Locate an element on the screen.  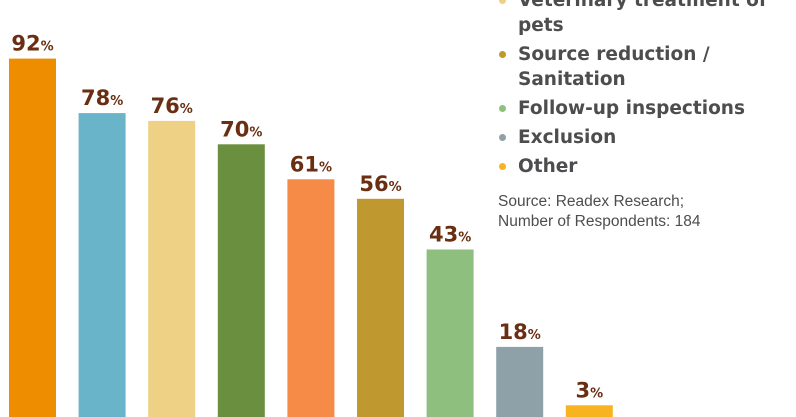
legend-item: Veterinary treatment of pets is located at coordinates (647, 19).